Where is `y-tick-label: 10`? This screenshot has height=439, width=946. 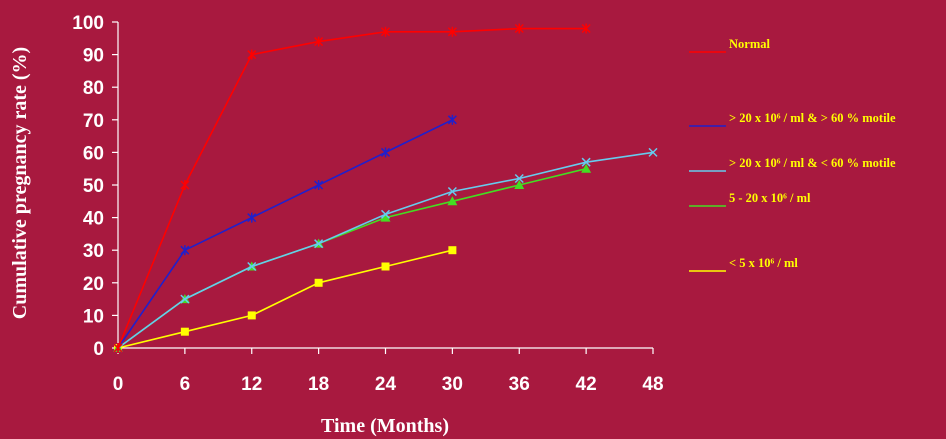
y-tick-label: 10 is located at coordinates (93, 316).